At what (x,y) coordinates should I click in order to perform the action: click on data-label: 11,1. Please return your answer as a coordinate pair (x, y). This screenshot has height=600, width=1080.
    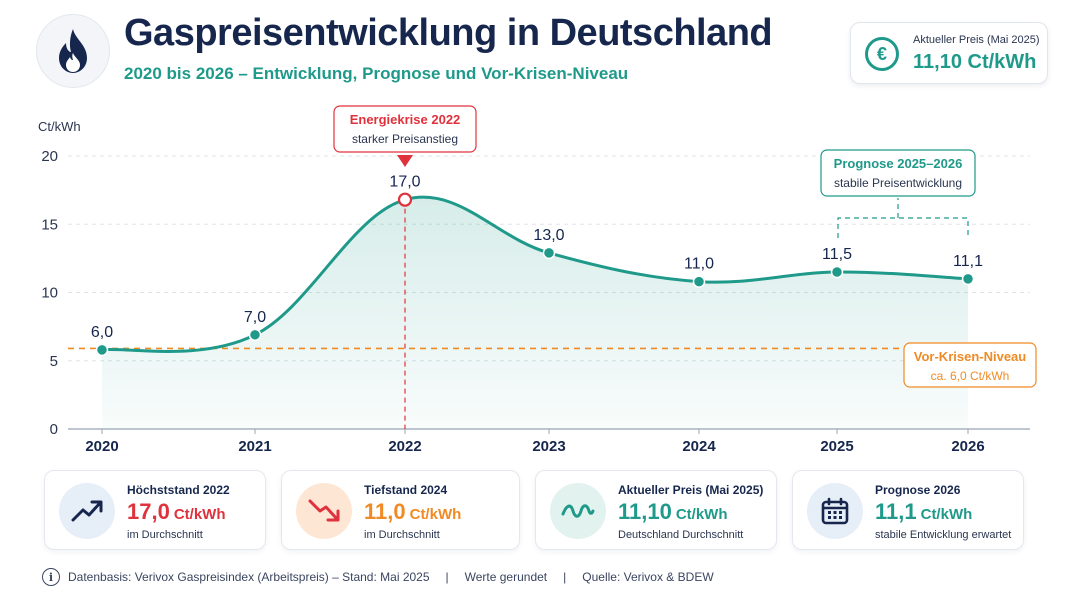
    Looking at the image, I should click on (968, 261).